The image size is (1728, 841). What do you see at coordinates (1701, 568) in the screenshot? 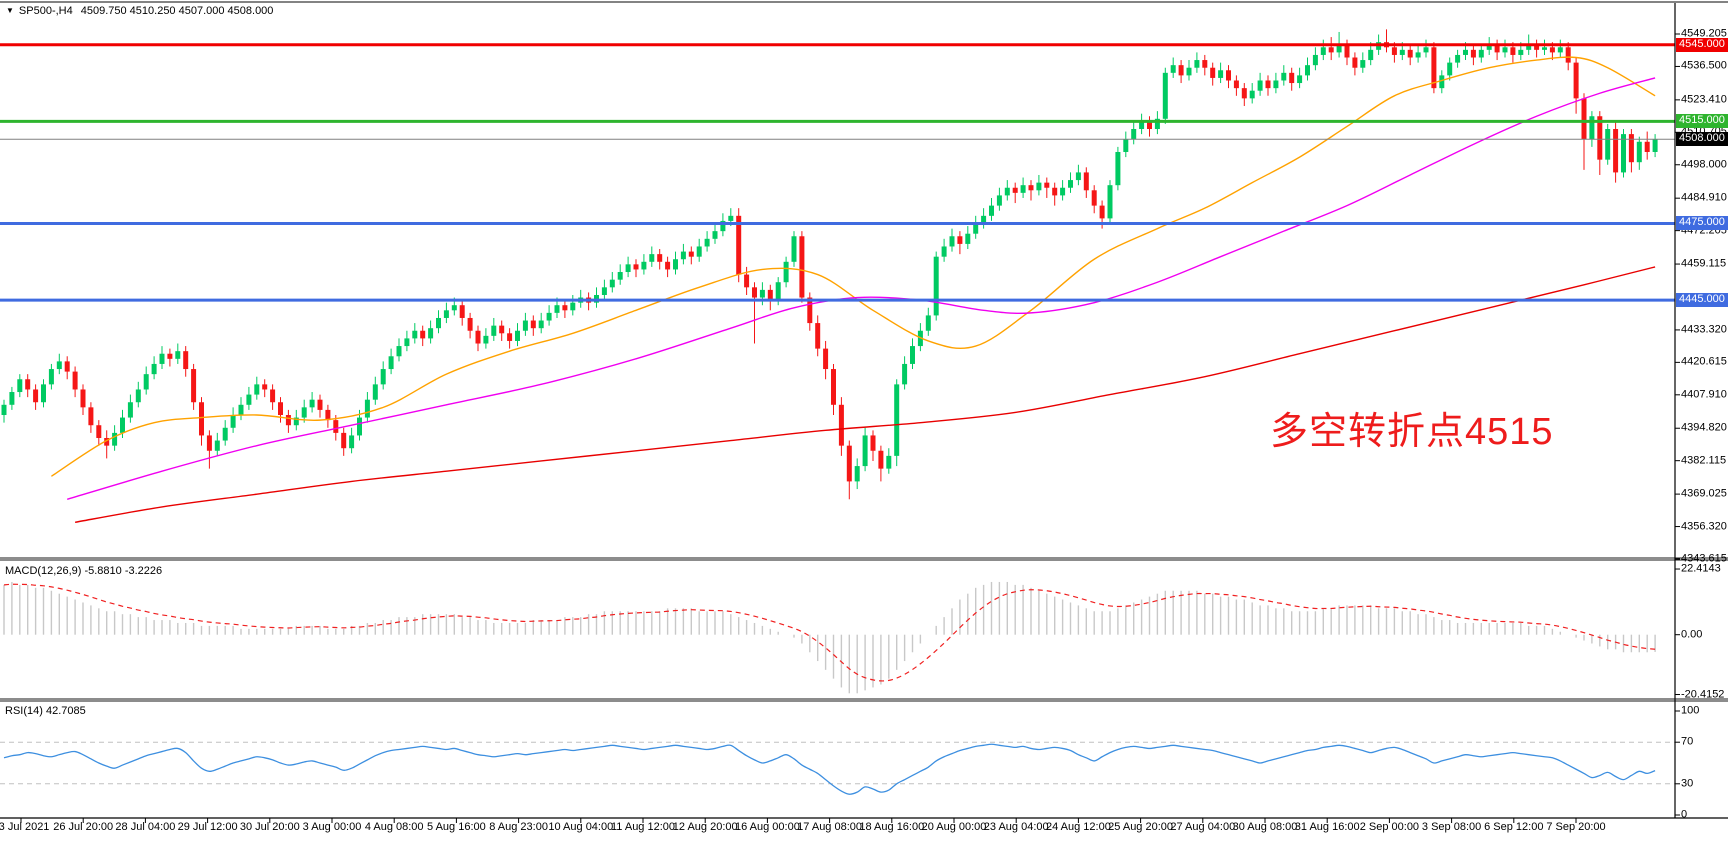
I see `macd-tick-label: 22.4143` at bounding box center [1701, 568].